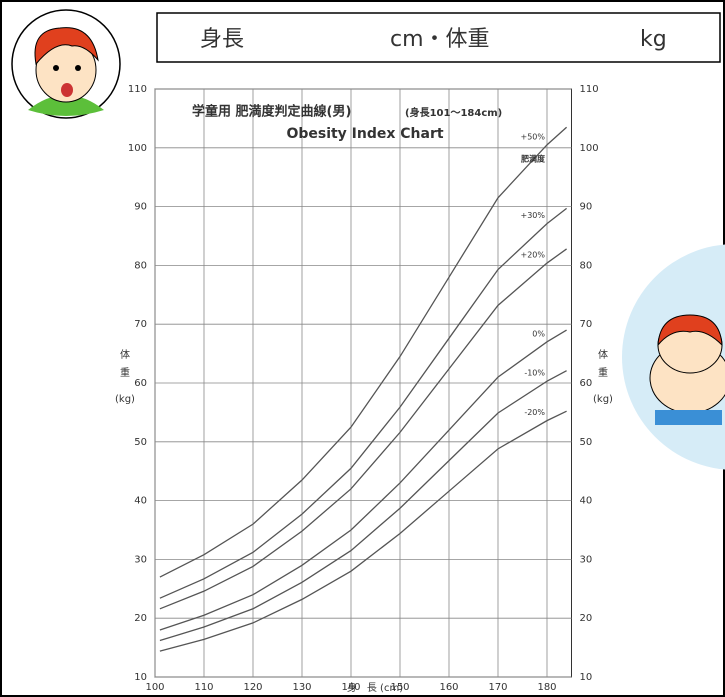  I want to click on header-box, so click(438, 37).